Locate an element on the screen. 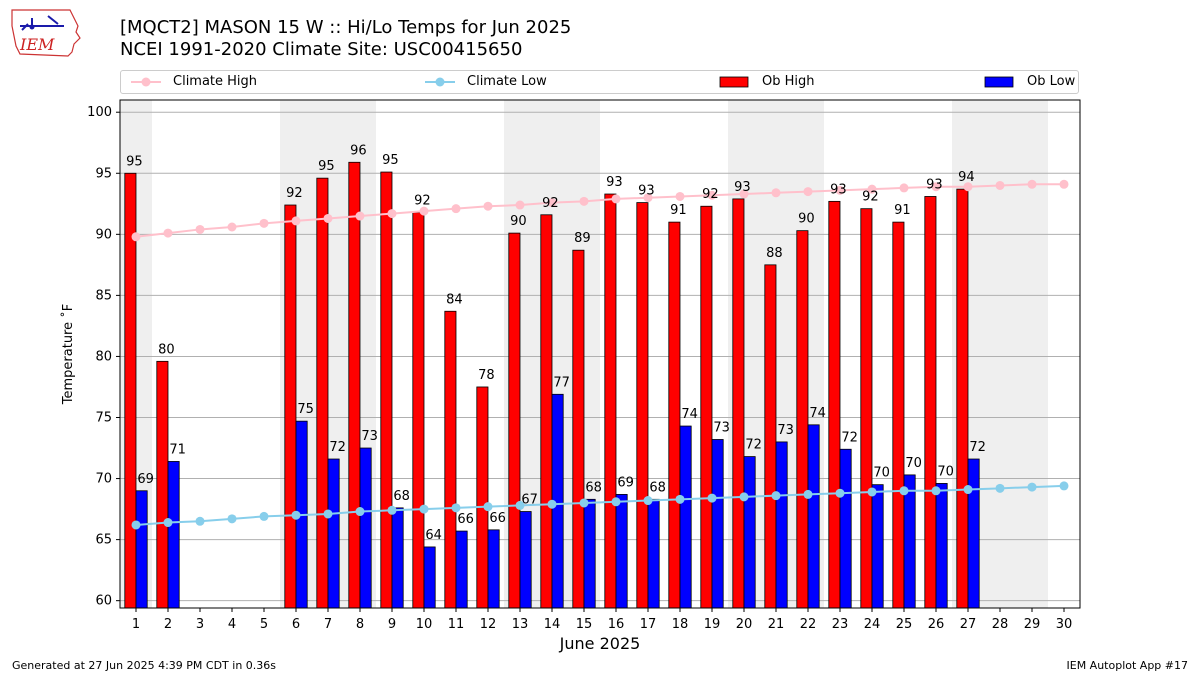 The height and width of the screenshot is (675, 1200). x-axis-label: June 2025 is located at coordinates (600, 643).